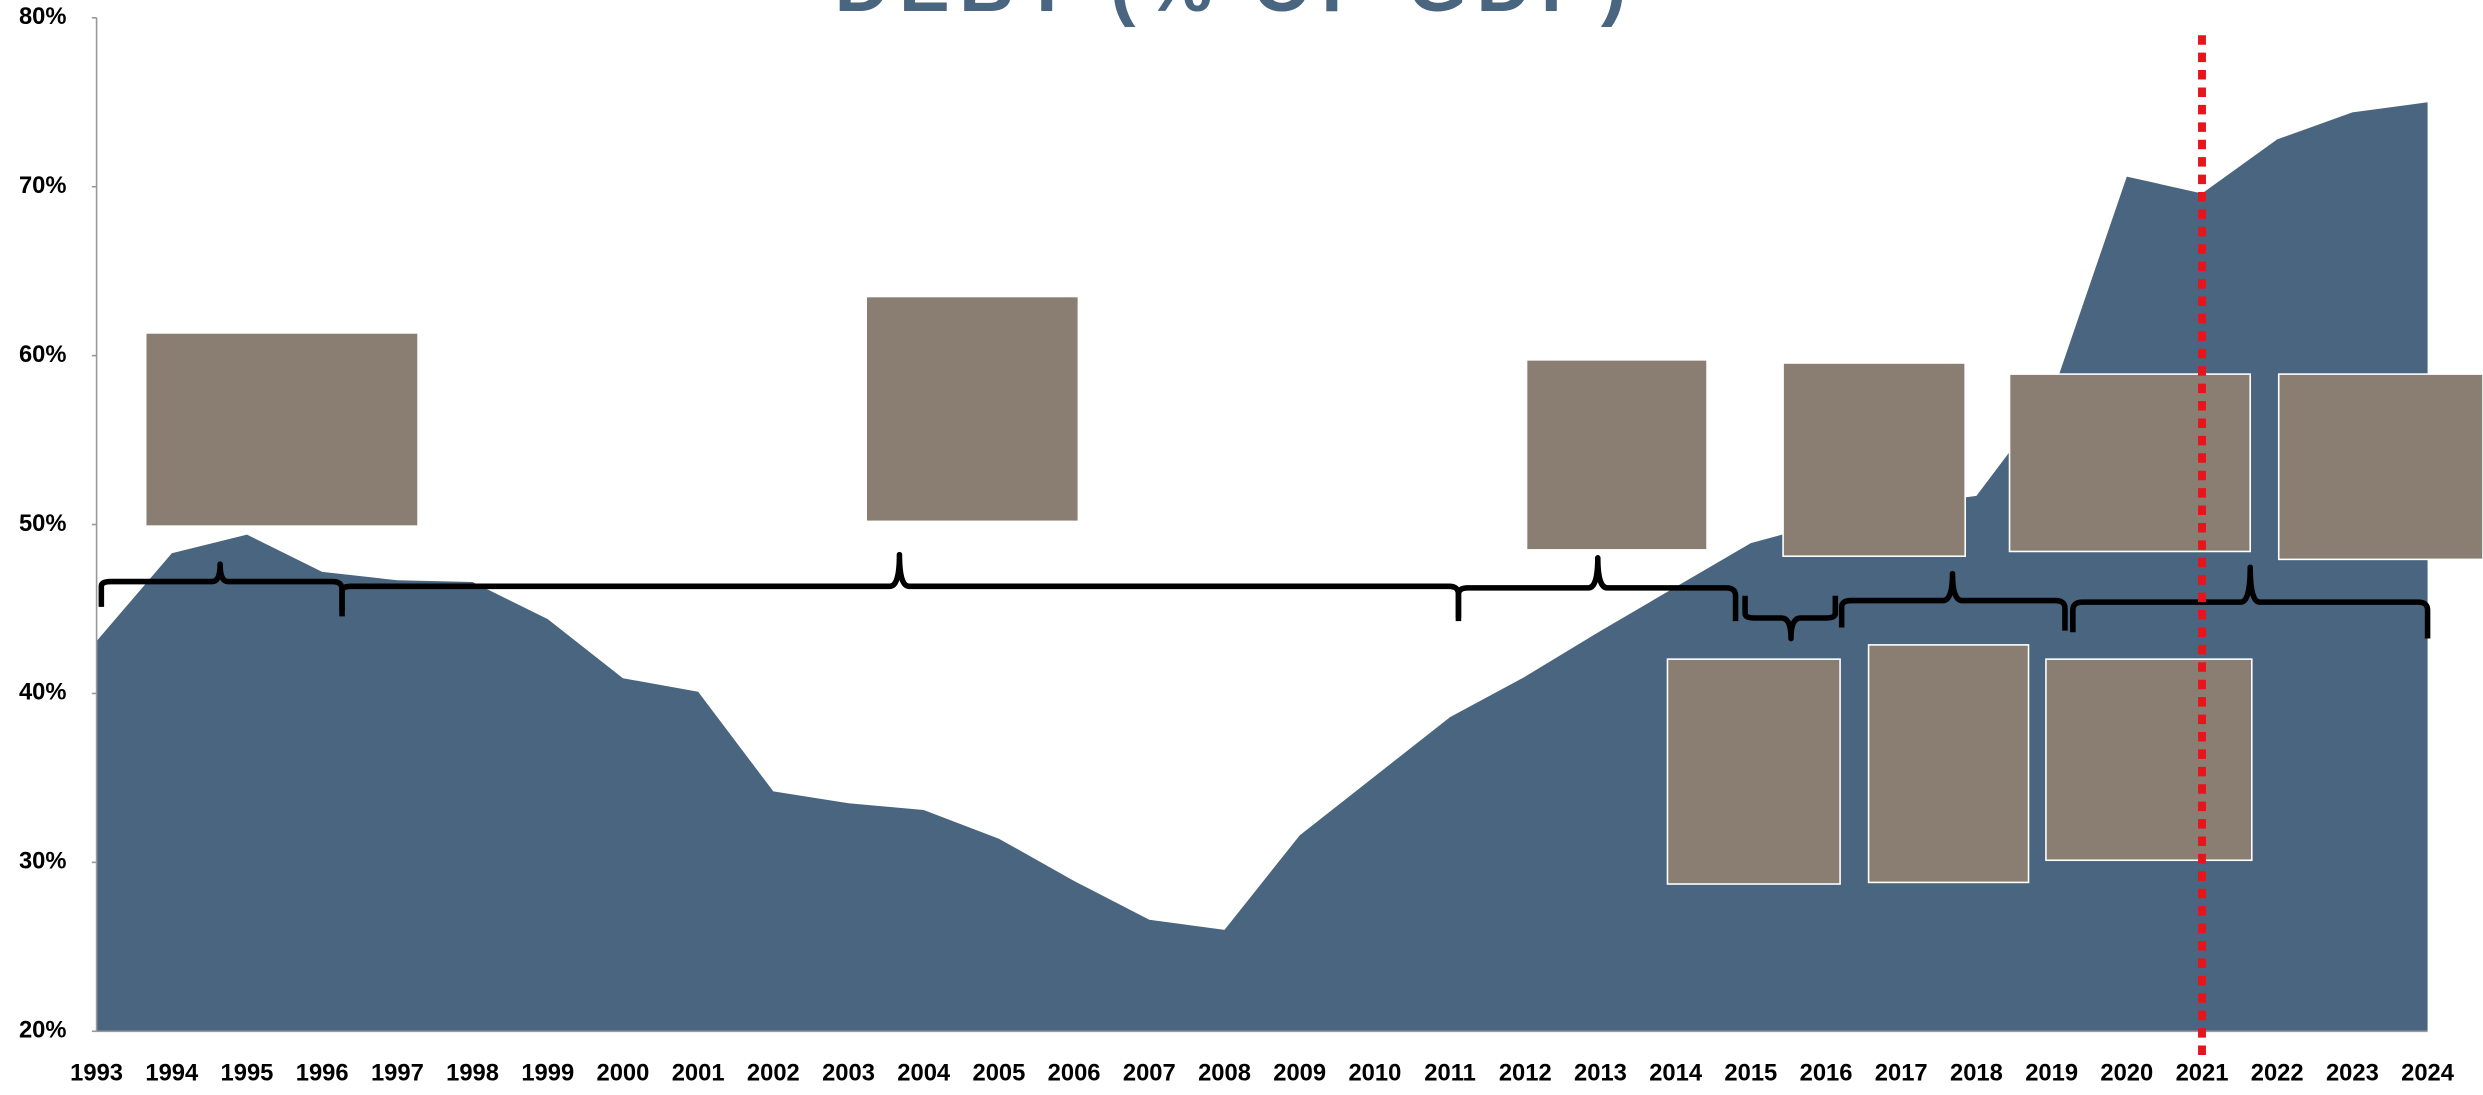 The image size is (2483, 1095). What do you see at coordinates (172, 1072) in the screenshot?
I see `x-tick-label: 1994` at bounding box center [172, 1072].